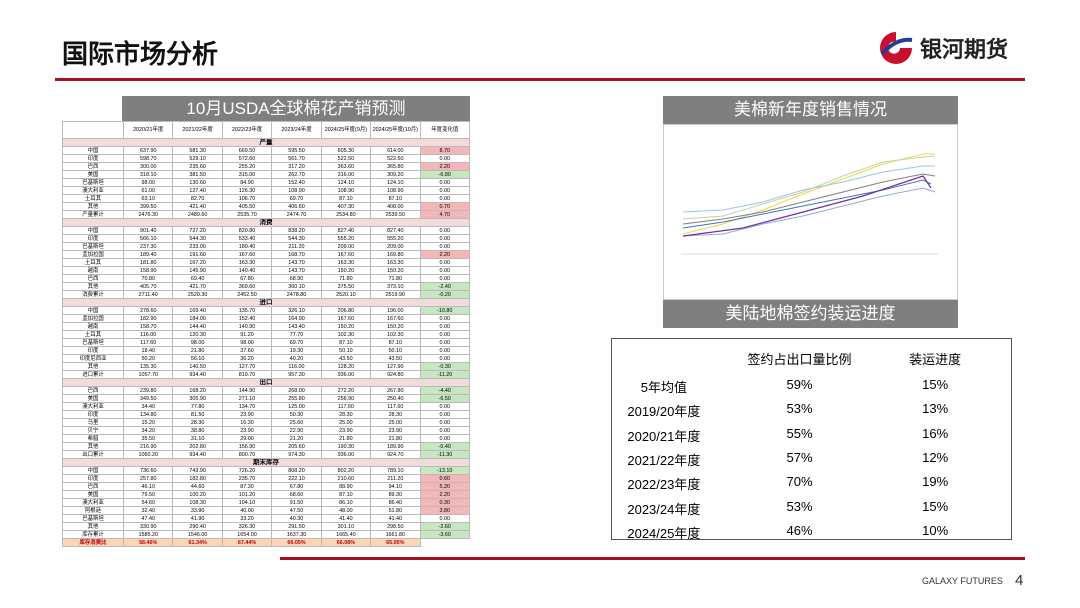  What do you see at coordinates (445, 366) in the screenshot?
I see `cell: -0.30` at bounding box center [445, 366].